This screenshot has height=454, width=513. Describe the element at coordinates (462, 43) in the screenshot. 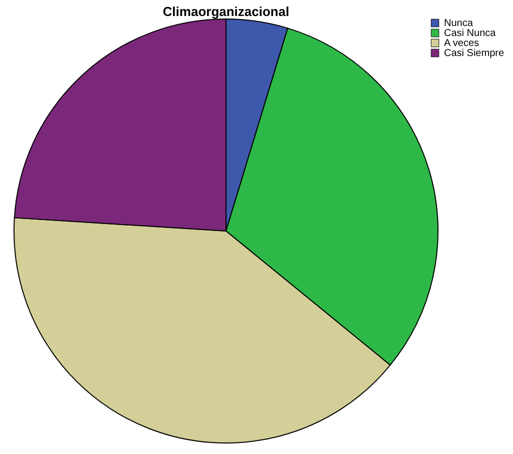

I see `legend-label: A veces` at that location.